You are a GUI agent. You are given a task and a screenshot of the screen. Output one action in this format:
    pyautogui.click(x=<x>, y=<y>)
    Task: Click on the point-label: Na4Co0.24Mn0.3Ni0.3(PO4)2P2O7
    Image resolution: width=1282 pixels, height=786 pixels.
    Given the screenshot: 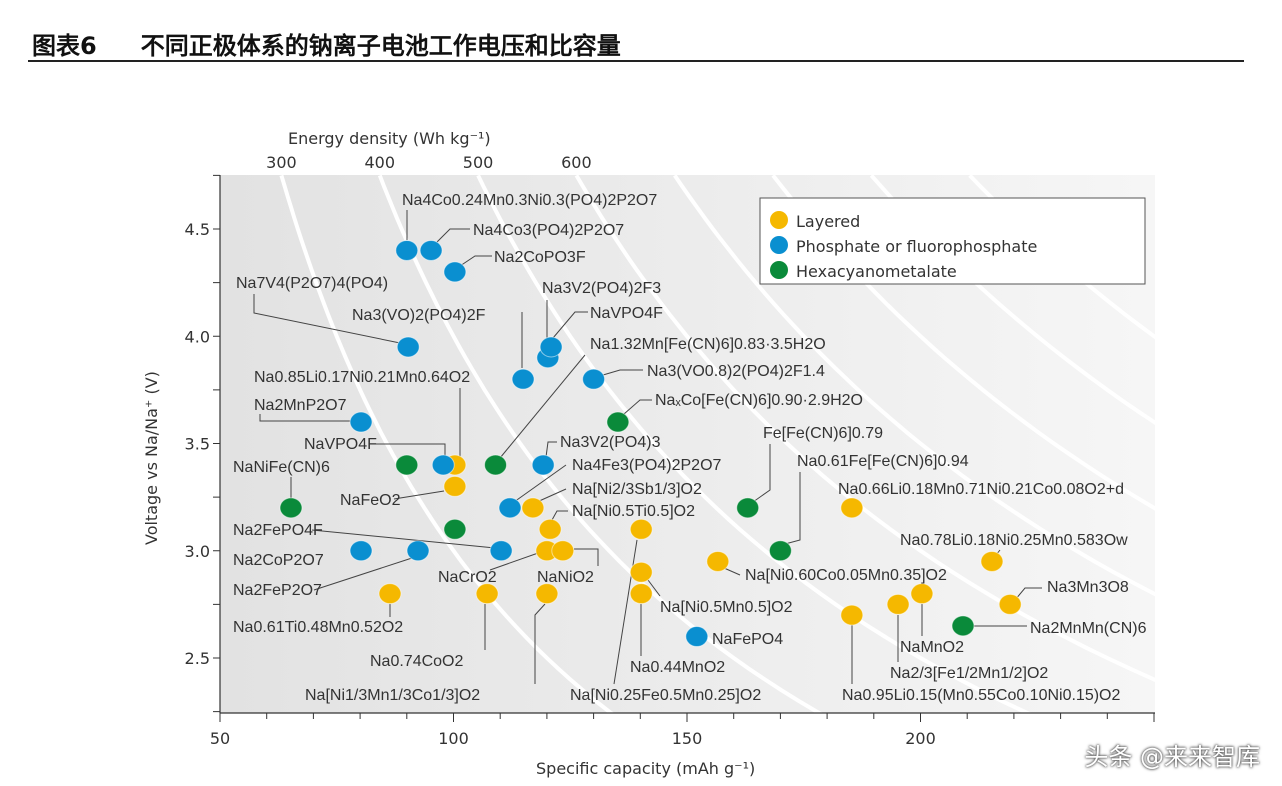 What is the action you would take?
    pyautogui.click(x=529, y=200)
    